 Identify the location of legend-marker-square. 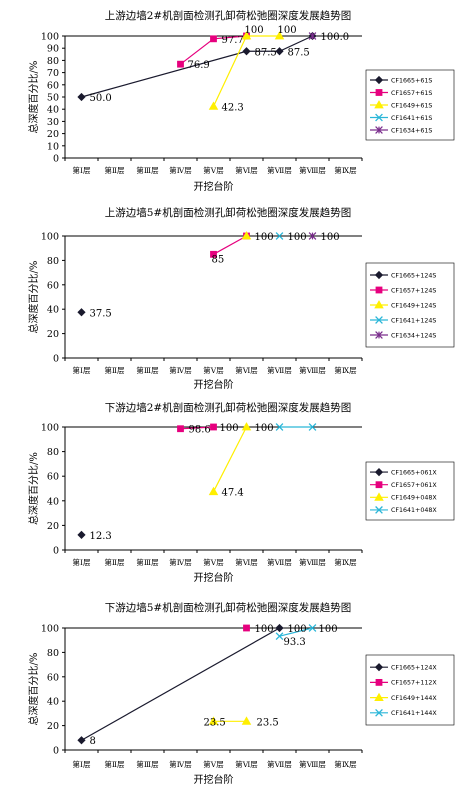
(379, 485).